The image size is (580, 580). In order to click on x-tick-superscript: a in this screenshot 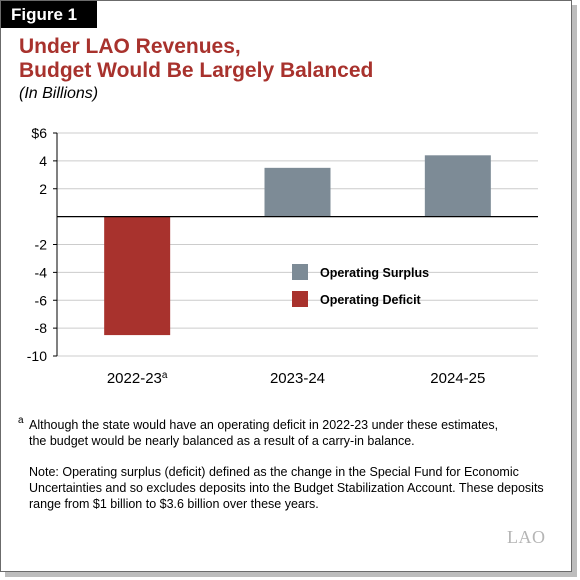, I will do `click(165, 375)`.